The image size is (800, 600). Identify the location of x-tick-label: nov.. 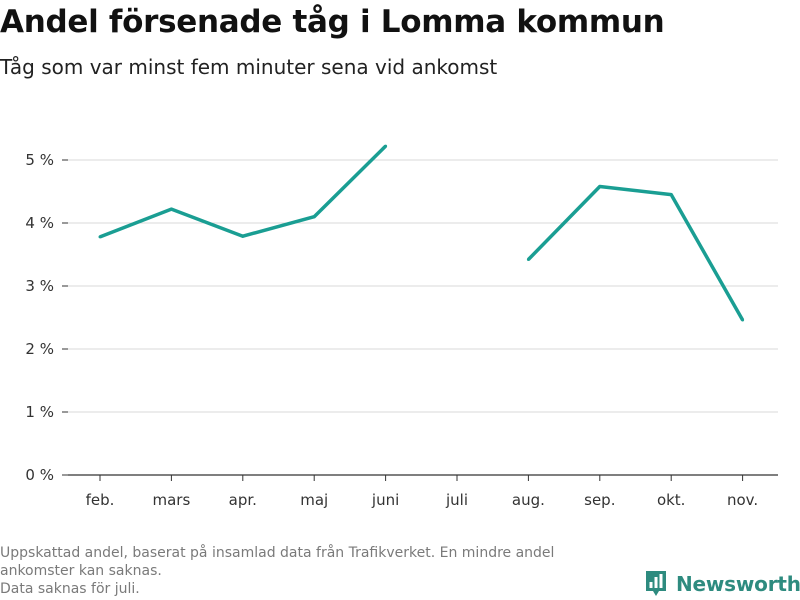
(742, 500).